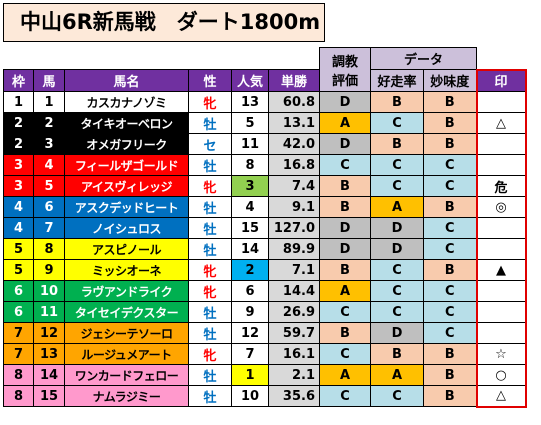 The width and height of the screenshot is (541, 425). I want to click on pop-cell: 2, so click(250, 270).